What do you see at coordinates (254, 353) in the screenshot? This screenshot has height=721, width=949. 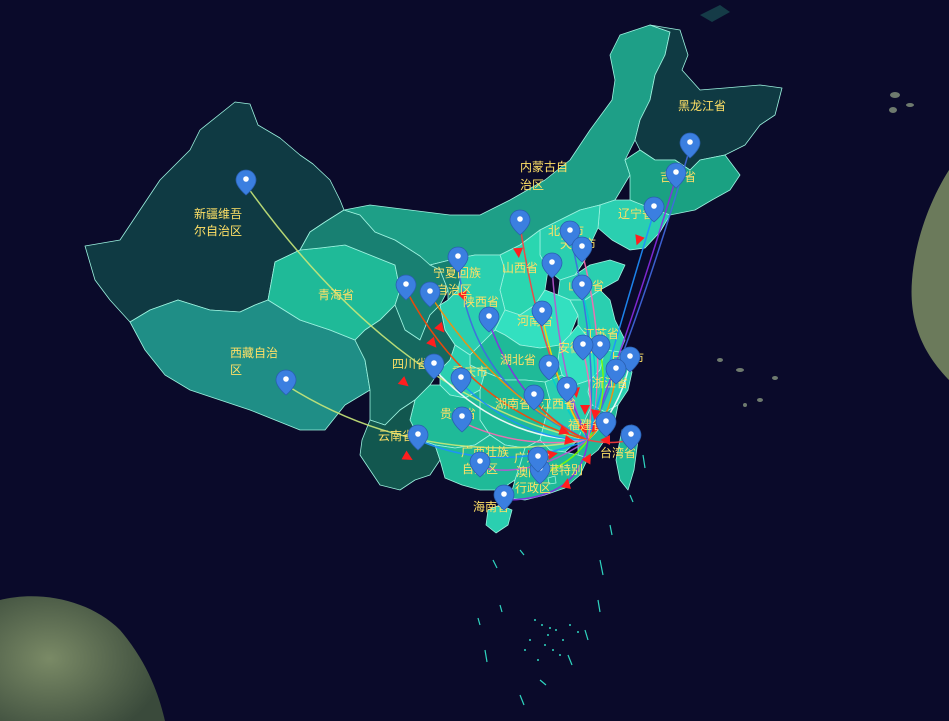 I see `label-xizang-line1: 西藏自治` at bounding box center [254, 353].